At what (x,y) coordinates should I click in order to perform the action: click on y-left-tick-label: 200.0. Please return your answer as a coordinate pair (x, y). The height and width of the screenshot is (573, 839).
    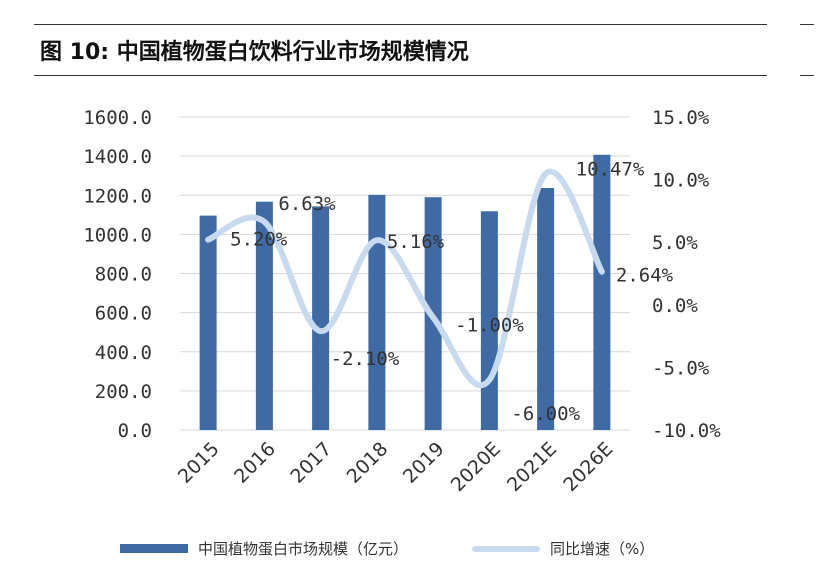
    Looking at the image, I should click on (123, 392).